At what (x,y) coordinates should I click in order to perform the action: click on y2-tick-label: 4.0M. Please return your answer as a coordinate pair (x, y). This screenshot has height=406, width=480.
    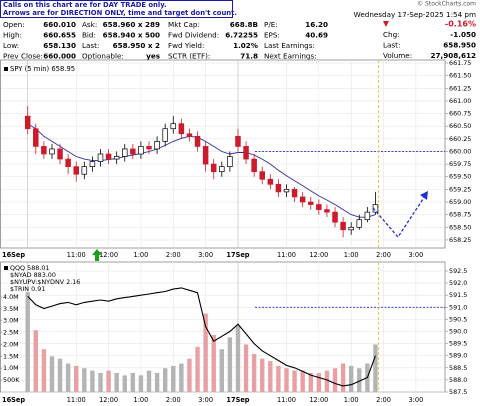
    Looking at the image, I should click on (11, 297).